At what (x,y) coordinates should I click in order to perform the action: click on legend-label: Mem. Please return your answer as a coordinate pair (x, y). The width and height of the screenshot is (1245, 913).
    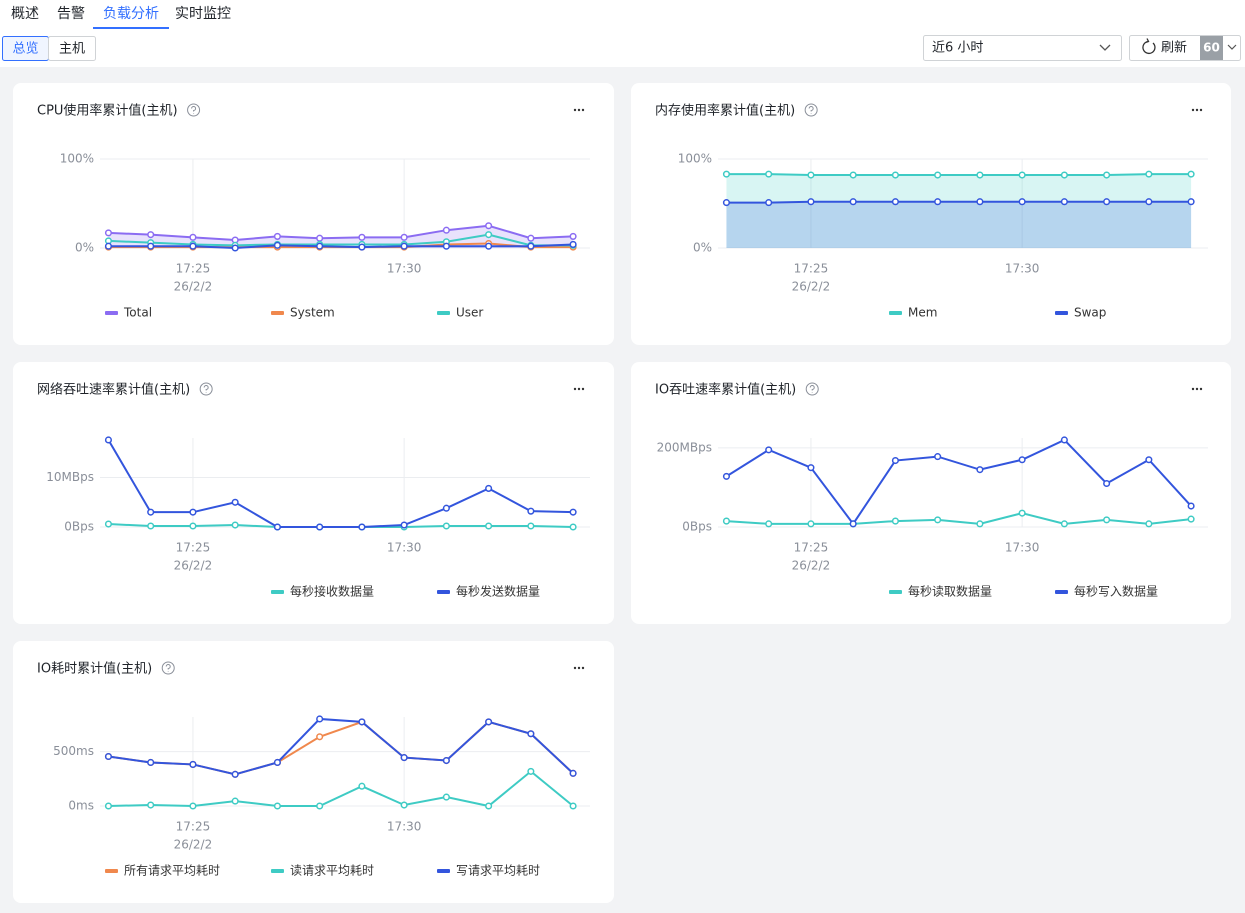
    Looking at the image, I should click on (922, 313).